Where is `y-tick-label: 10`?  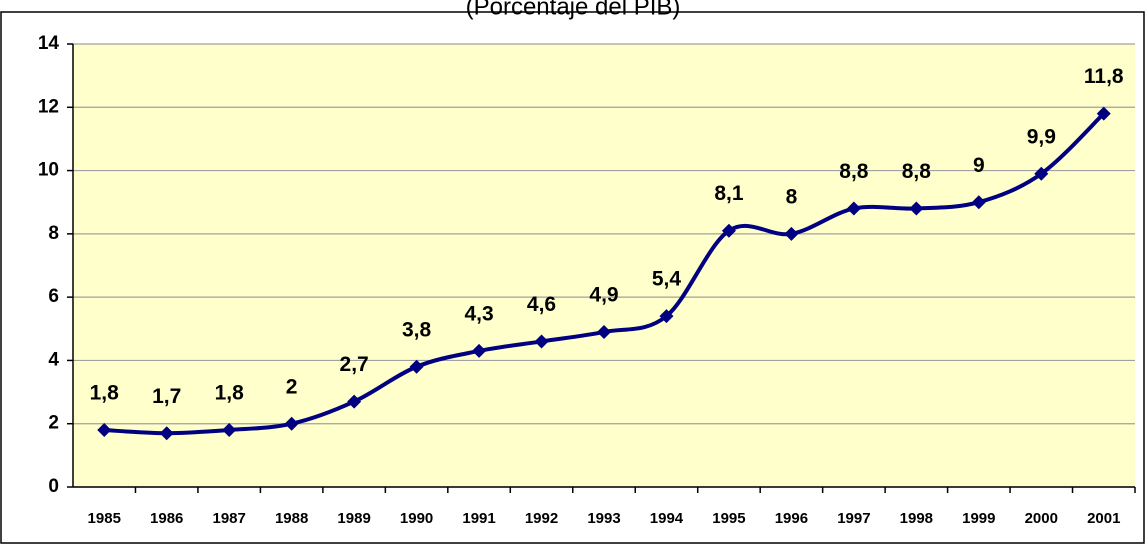
y-tick-label: 10 is located at coordinates (48, 170).